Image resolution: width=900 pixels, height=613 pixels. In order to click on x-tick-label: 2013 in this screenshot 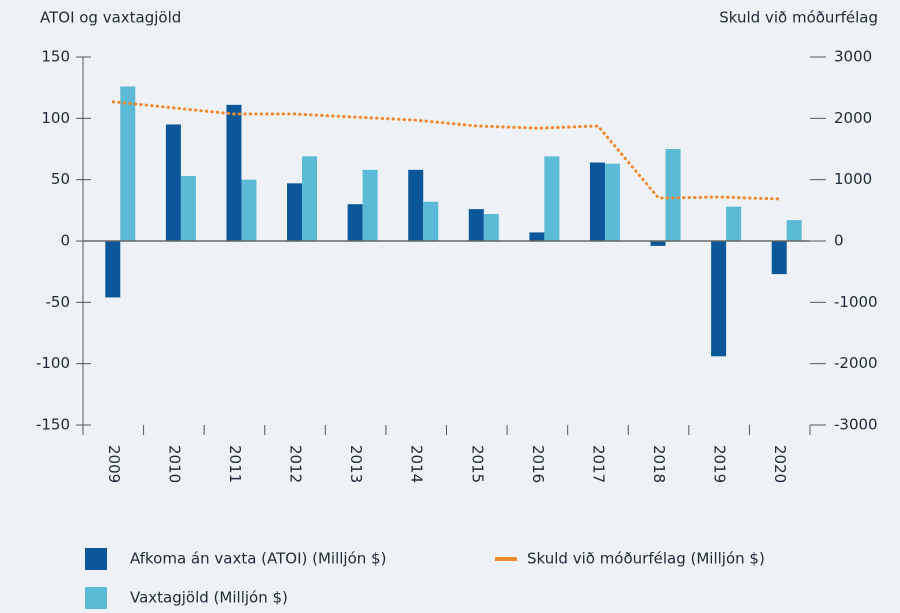, I will do `click(356, 464)`.